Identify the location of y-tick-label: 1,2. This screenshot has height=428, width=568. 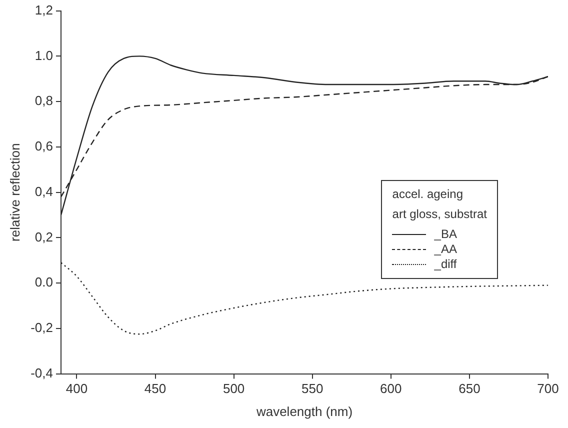
(43, 10).